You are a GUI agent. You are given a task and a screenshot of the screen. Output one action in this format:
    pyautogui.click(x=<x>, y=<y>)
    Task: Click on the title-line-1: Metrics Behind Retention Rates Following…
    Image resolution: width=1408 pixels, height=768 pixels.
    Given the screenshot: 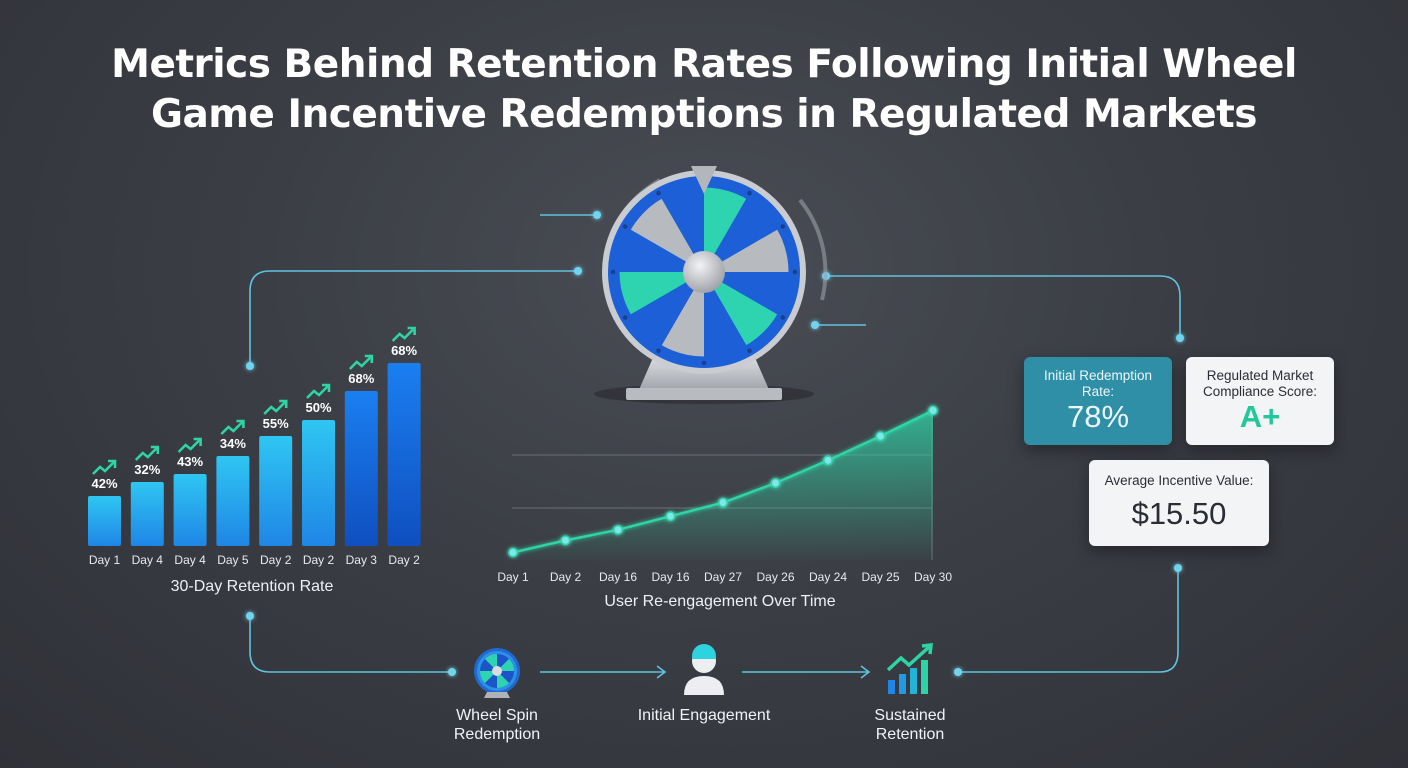 What is the action you would take?
    pyautogui.click(x=704, y=64)
    